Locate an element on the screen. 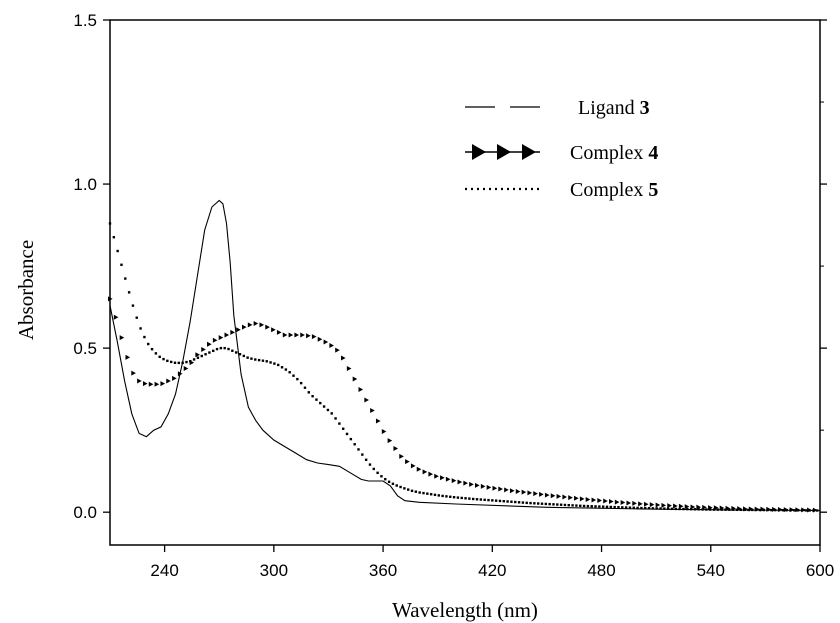 The width and height of the screenshot is (840, 623). legend-item-ligand-3: Ligand 3 is located at coordinates (557, 108).